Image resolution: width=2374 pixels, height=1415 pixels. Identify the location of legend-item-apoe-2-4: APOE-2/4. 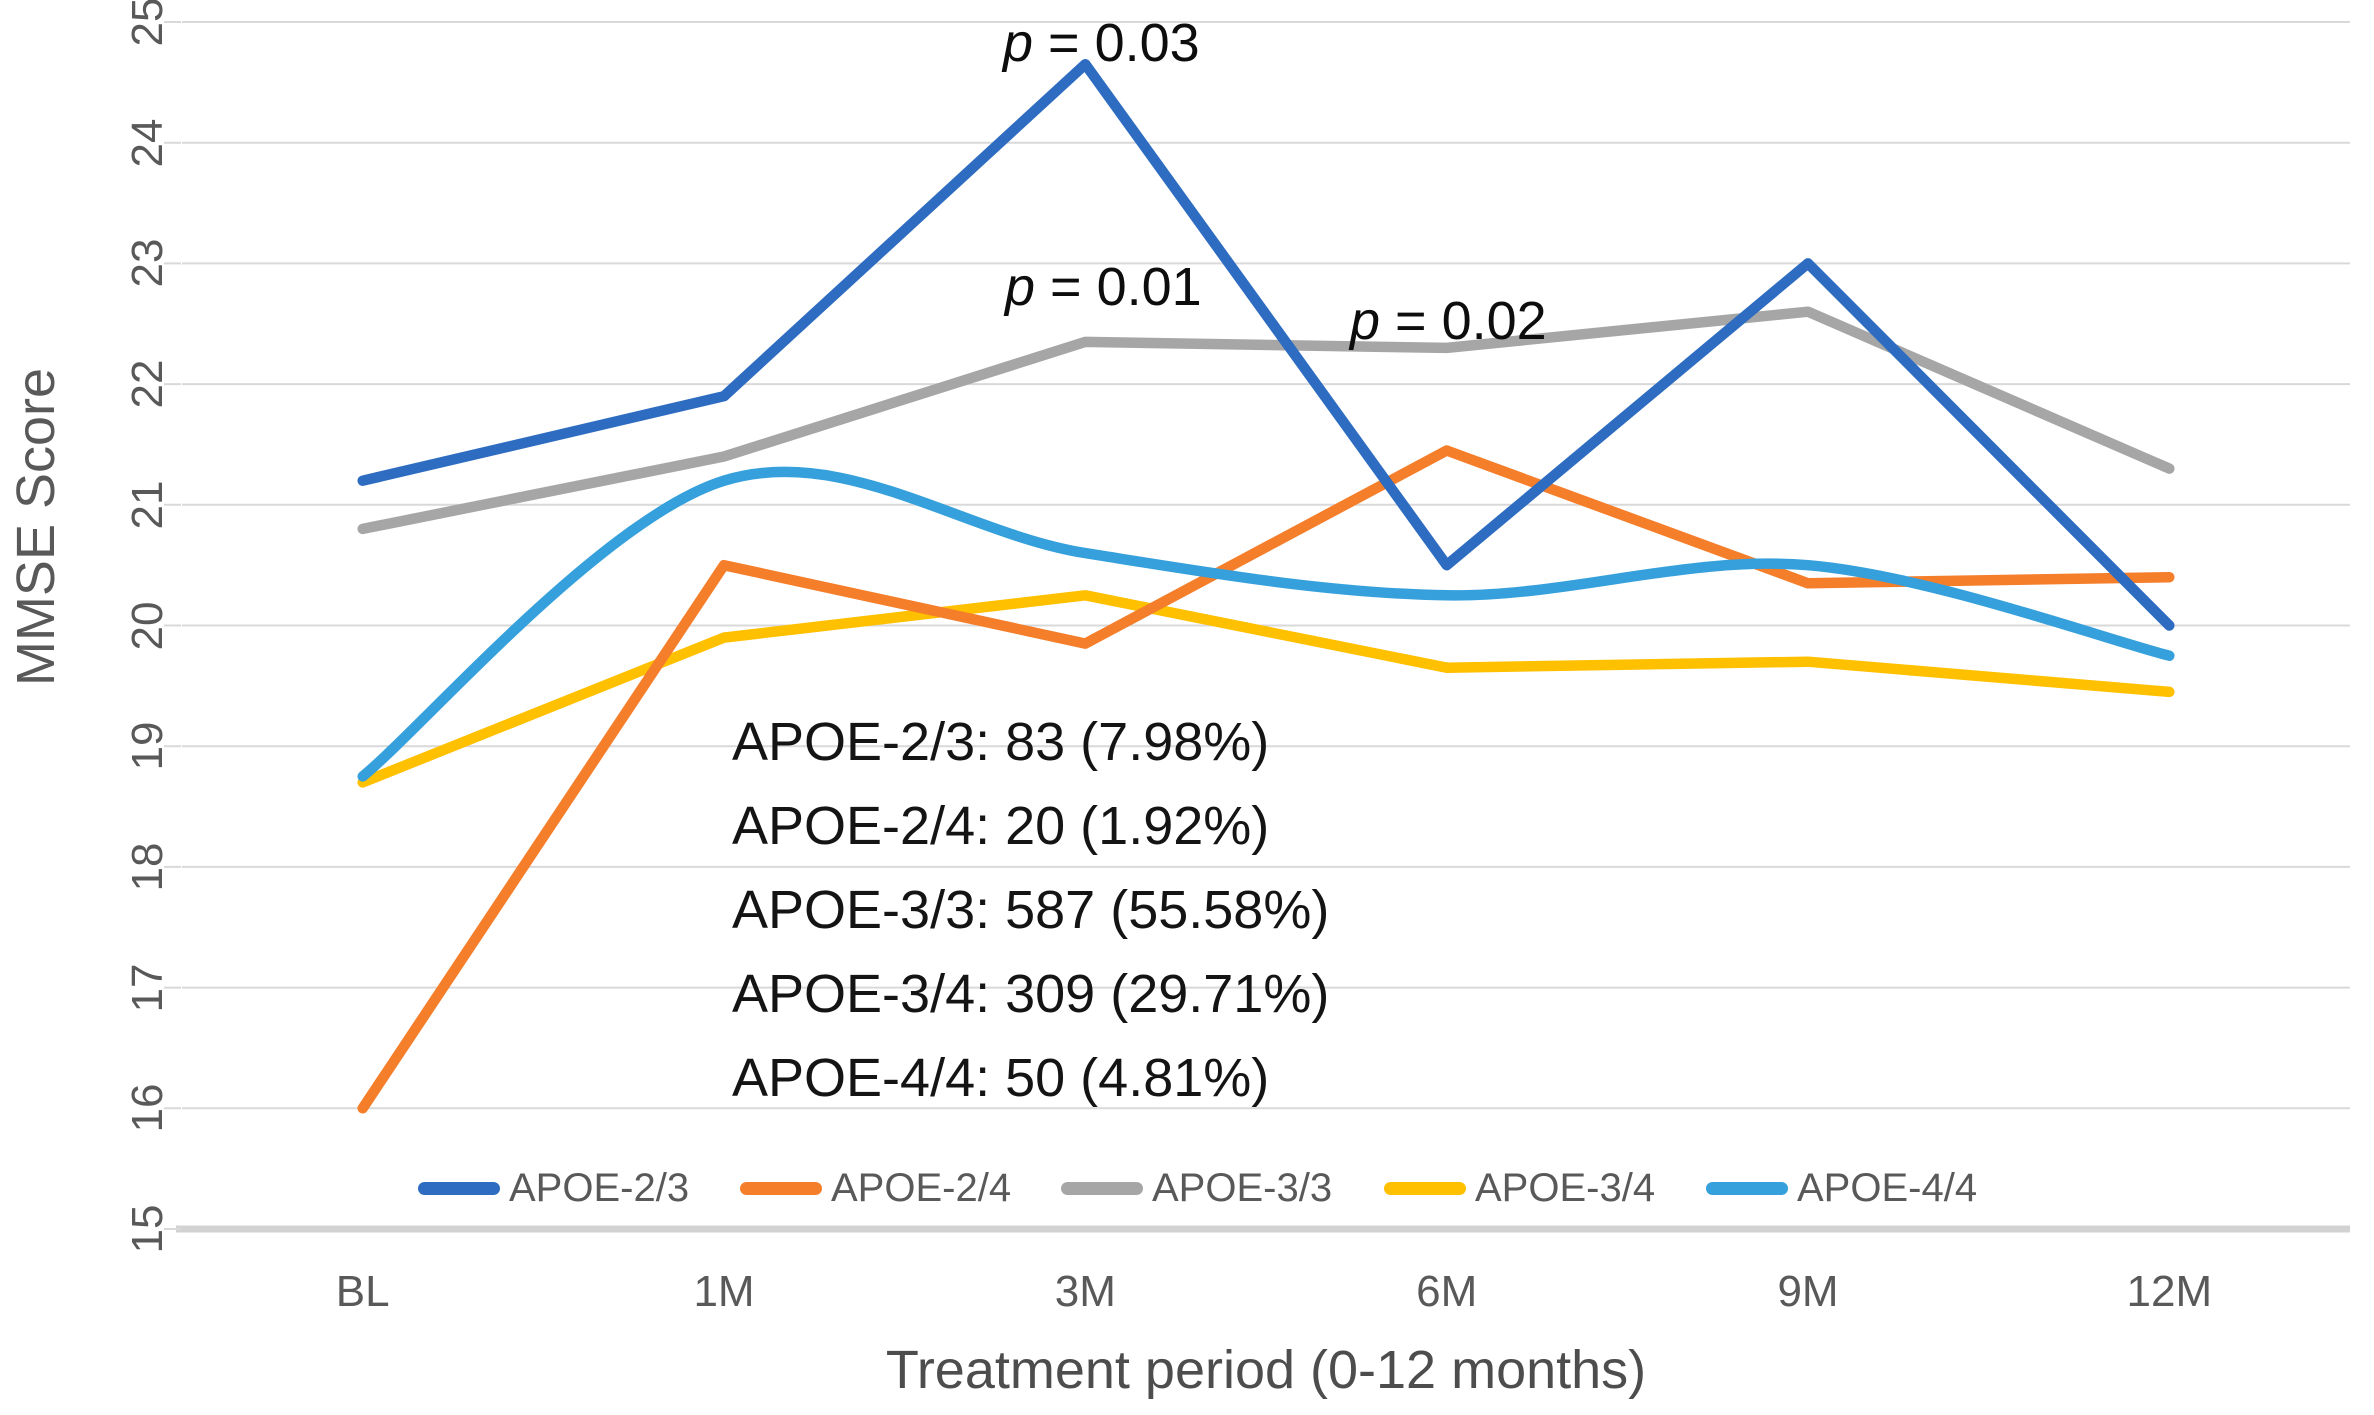
(875, 1188).